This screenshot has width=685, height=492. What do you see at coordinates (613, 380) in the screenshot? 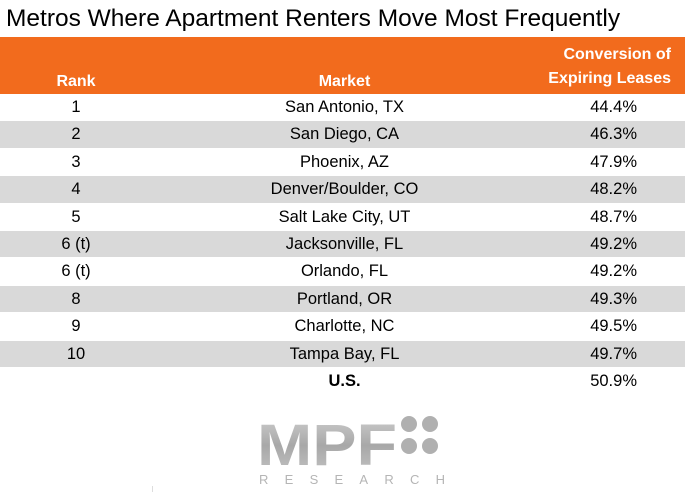
I see `conversion-cell: 50.9%` at bounding box center [613, 380].